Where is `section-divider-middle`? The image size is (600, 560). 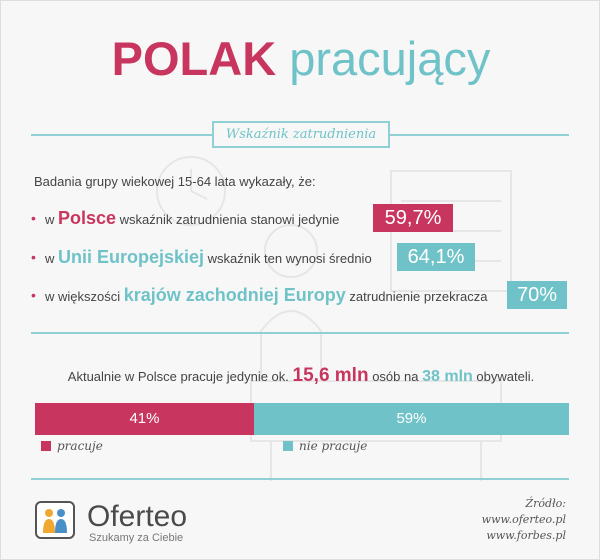
section-divider-middle is located at coordinates (300, 333).